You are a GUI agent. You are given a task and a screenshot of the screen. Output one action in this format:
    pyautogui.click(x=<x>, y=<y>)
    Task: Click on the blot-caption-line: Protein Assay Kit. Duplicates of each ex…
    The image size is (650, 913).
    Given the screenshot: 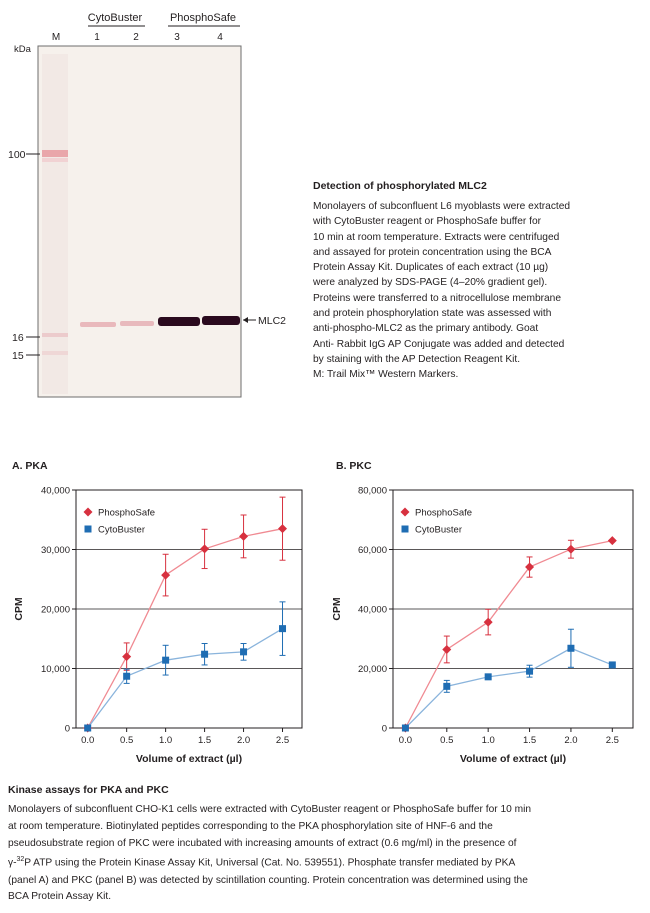 What is the action you would take?
    pyautogui.click(x=431, y=268)
    